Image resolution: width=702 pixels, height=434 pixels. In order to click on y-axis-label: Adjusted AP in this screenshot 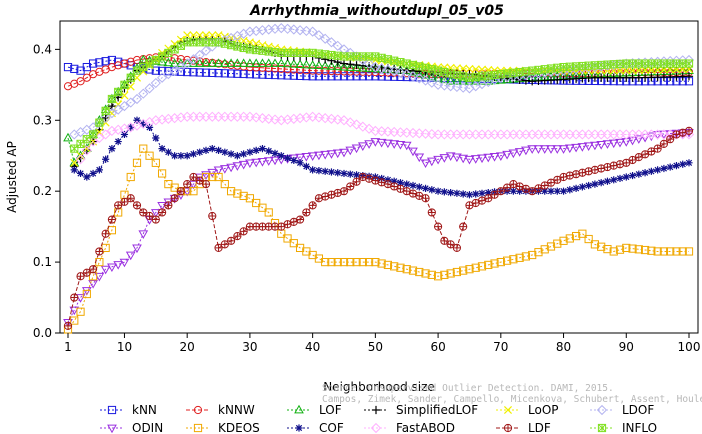, I will do `click(12, 177)`.